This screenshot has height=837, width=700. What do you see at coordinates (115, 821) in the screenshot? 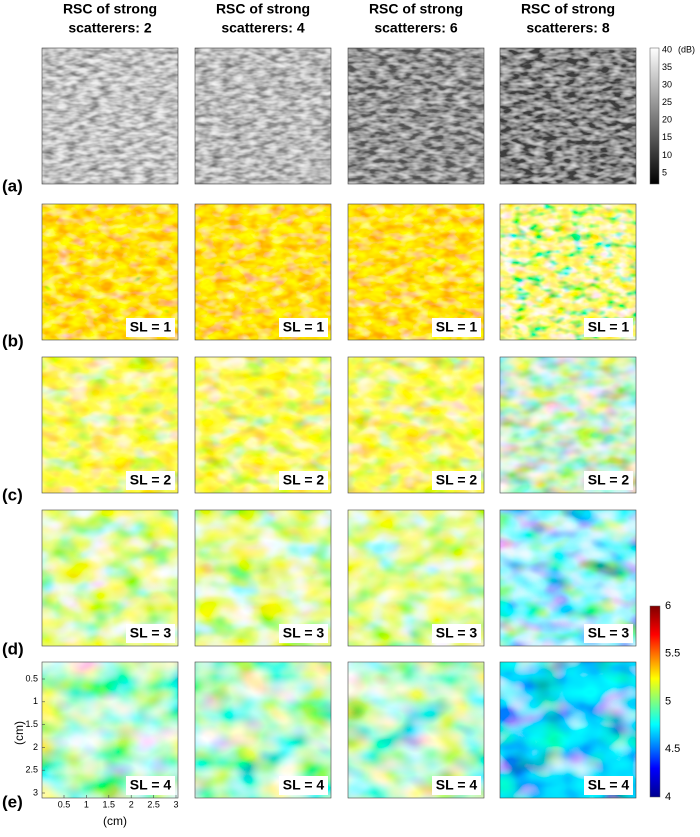
I see `x-axis-label: (cm)` at bounding box center [115, 821].